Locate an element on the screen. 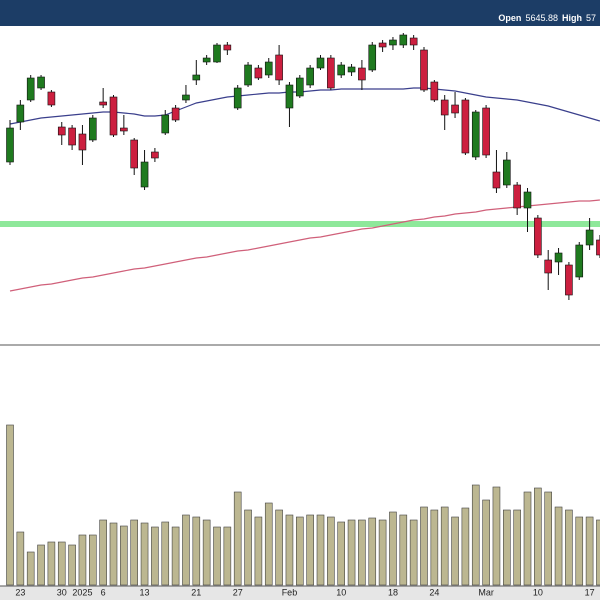  header-item: 57 is located at coordinates (591, 18).